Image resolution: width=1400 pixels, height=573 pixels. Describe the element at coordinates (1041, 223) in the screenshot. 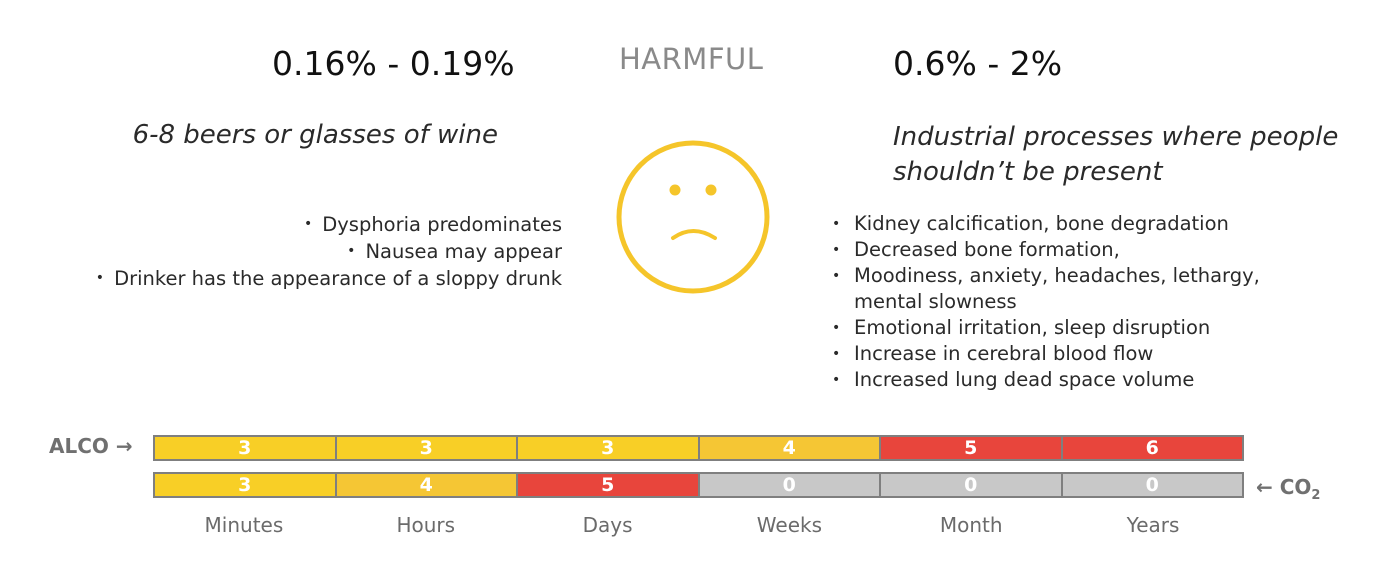

I see `list-item-text: Kidney calcification, bone degradation` at that location.